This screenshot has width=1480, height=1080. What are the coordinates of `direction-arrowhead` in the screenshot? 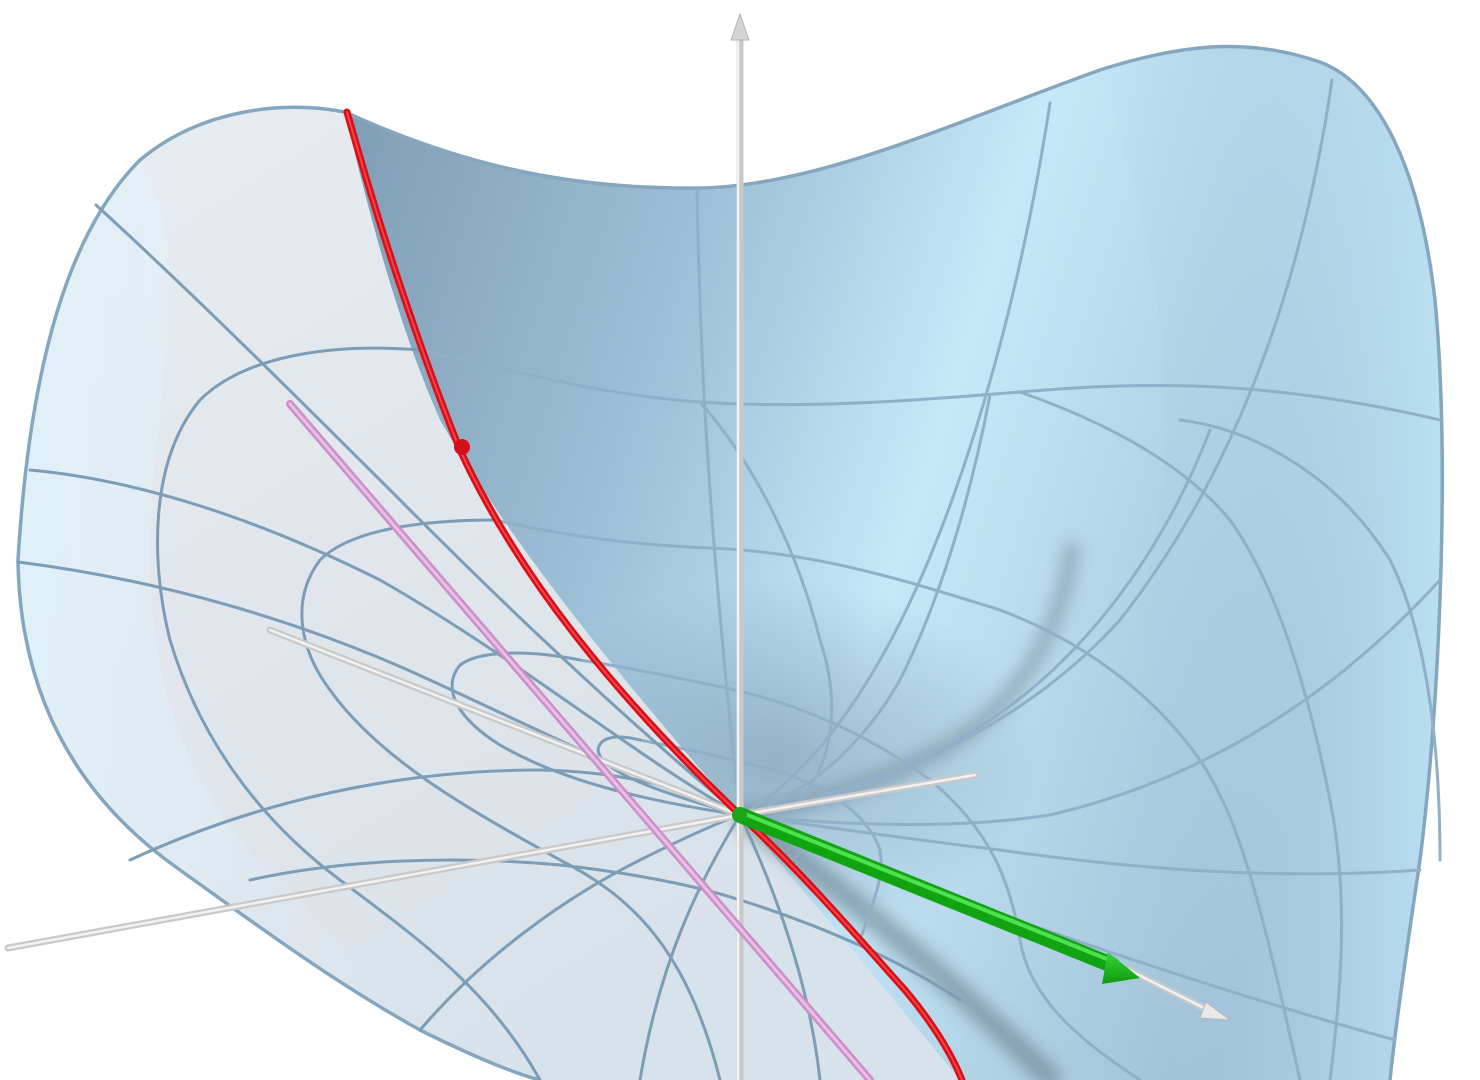 It's located at (1215, 1011).